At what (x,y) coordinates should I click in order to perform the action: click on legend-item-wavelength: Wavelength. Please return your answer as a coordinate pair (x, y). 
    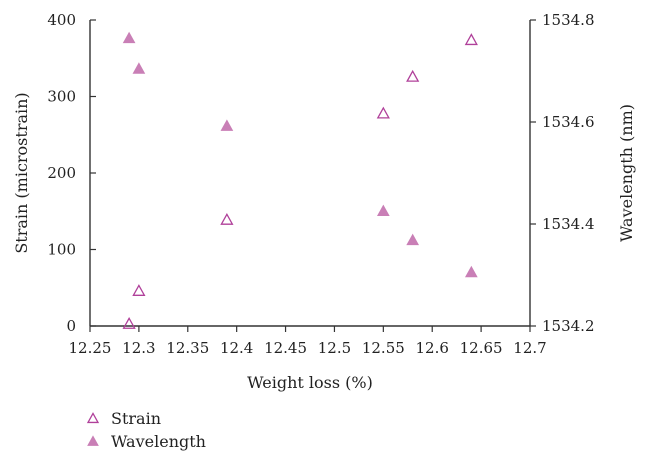
    Looking at the image, I should click on (146, 441).